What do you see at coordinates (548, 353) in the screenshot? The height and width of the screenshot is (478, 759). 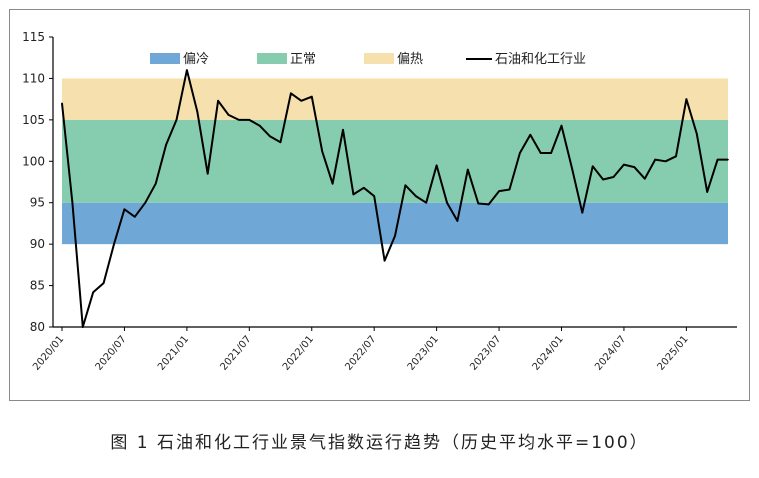 I see `x-tick-label: 2024/01` at bounding box center [548, 353].